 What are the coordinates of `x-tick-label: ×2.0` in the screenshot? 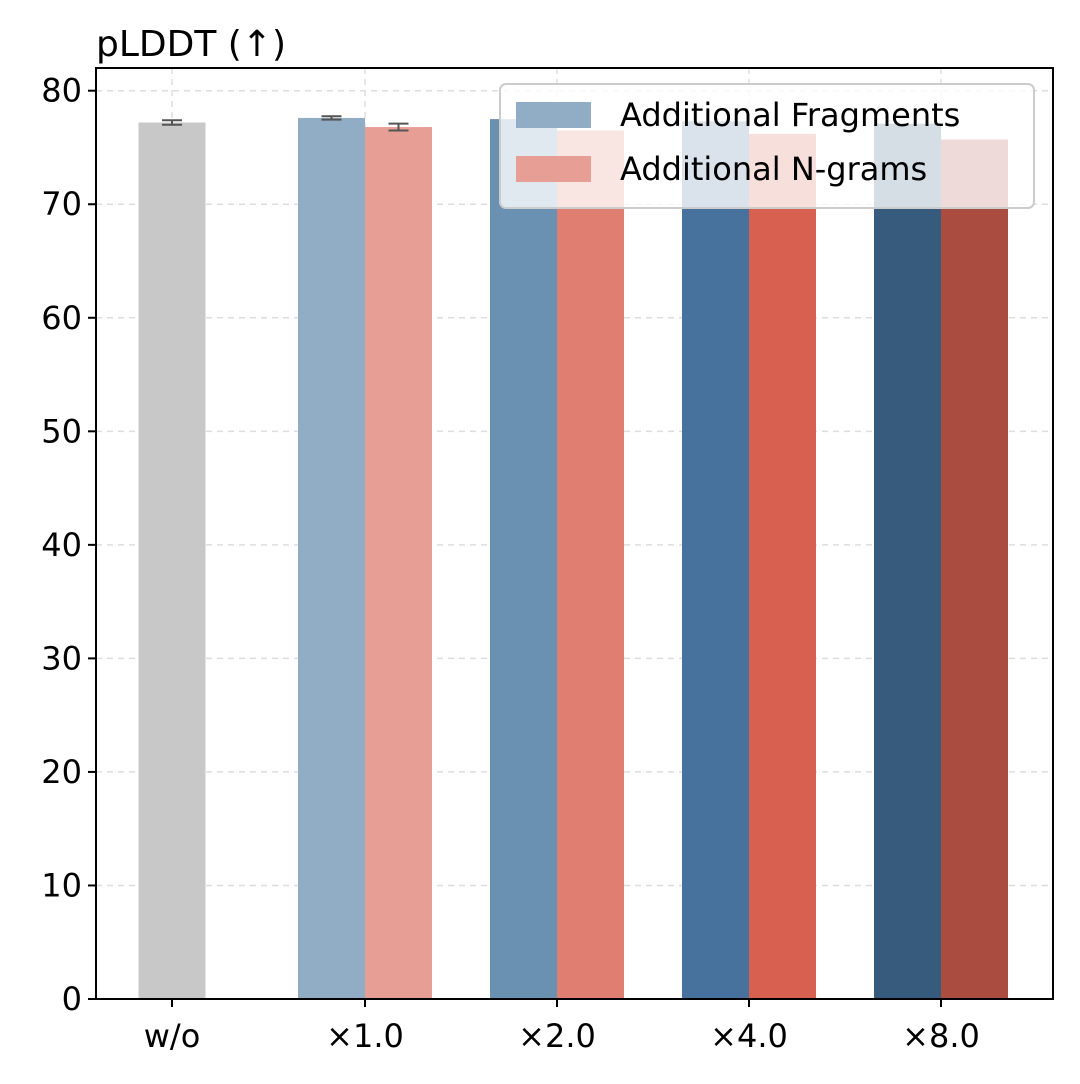 It's located at (557, 1036).